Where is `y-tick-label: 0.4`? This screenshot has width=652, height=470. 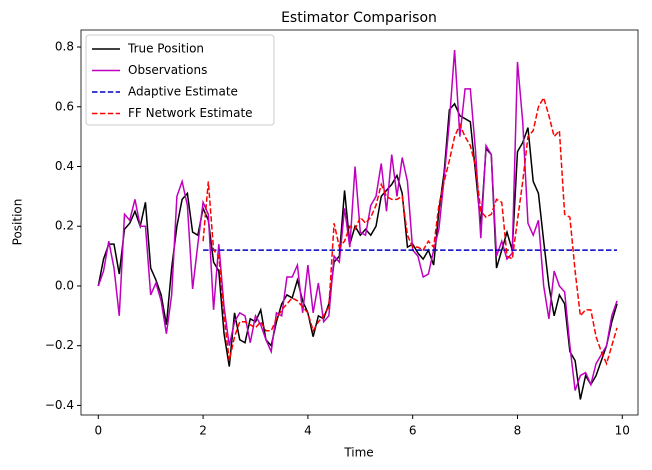
y-tick-label: 0.4 is located at coordinates (64, 166).